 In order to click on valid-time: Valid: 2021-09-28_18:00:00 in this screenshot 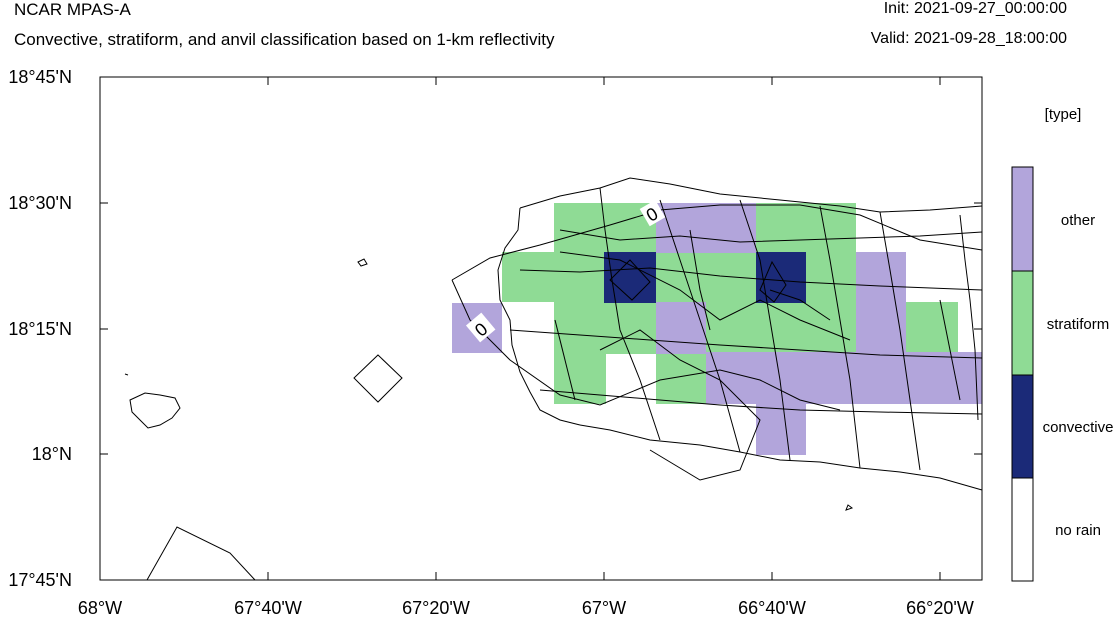, I will do `click(968, 38)`.